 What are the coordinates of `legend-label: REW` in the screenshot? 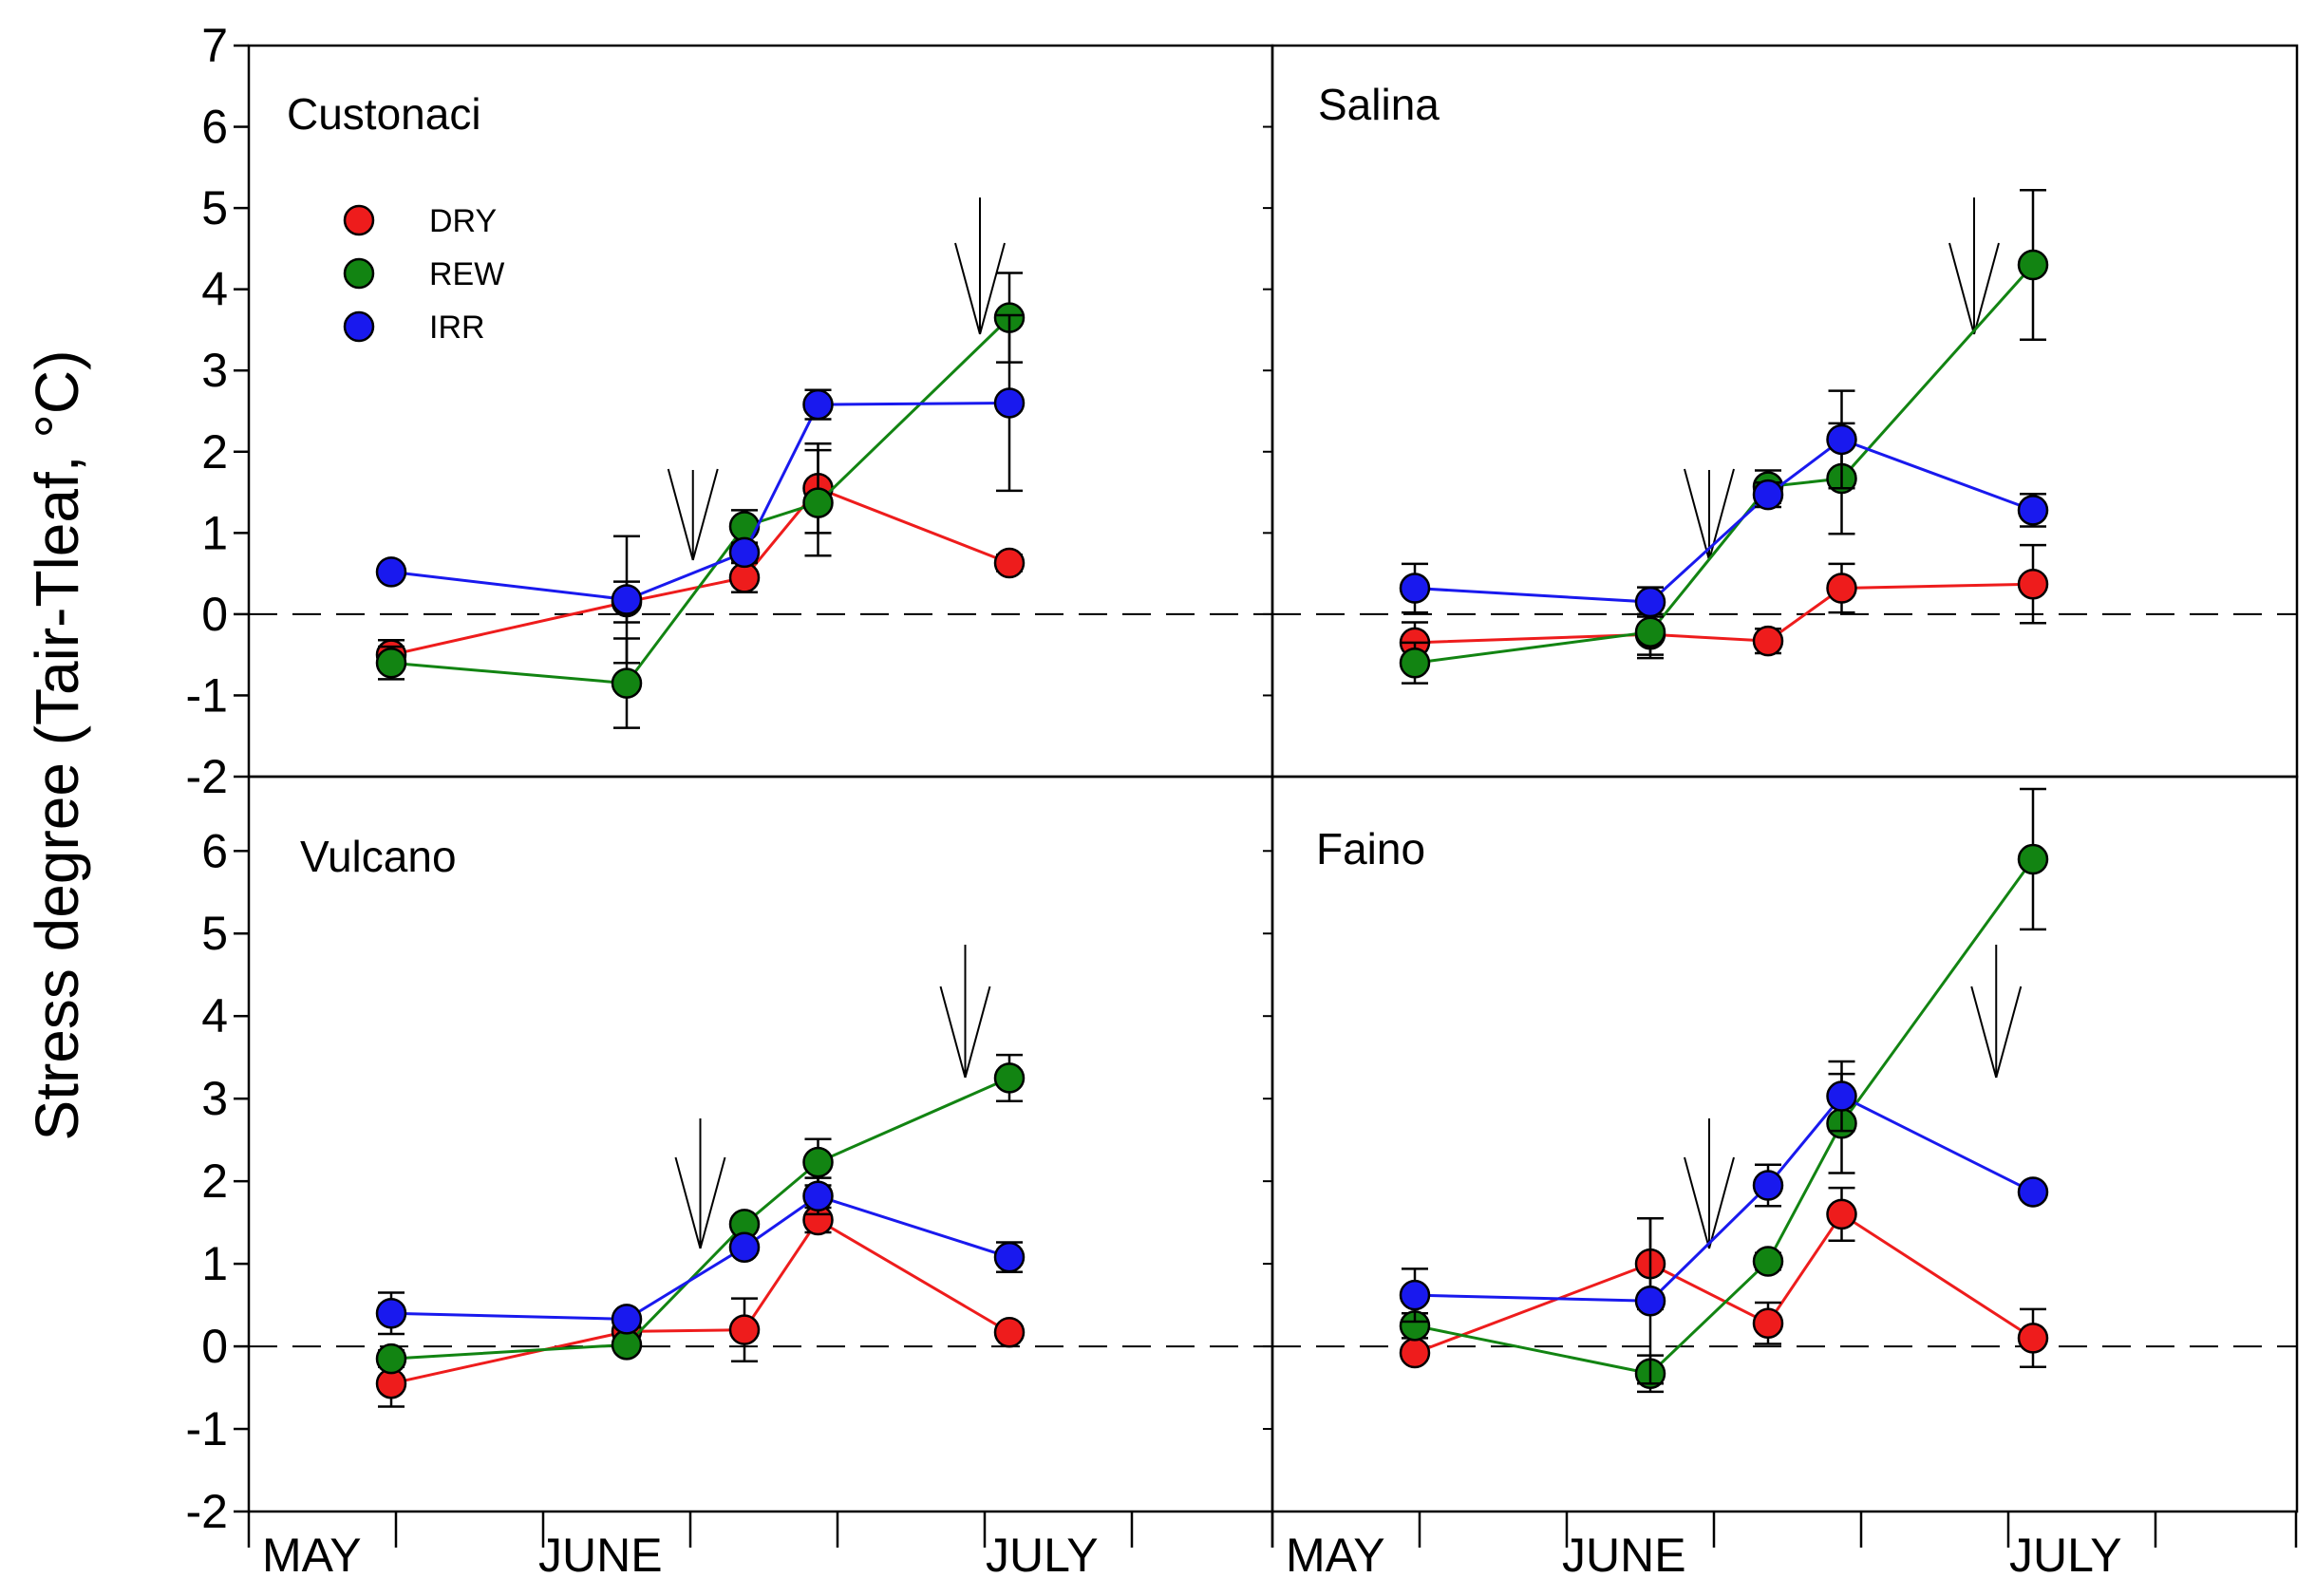 It's located at (466, 274).